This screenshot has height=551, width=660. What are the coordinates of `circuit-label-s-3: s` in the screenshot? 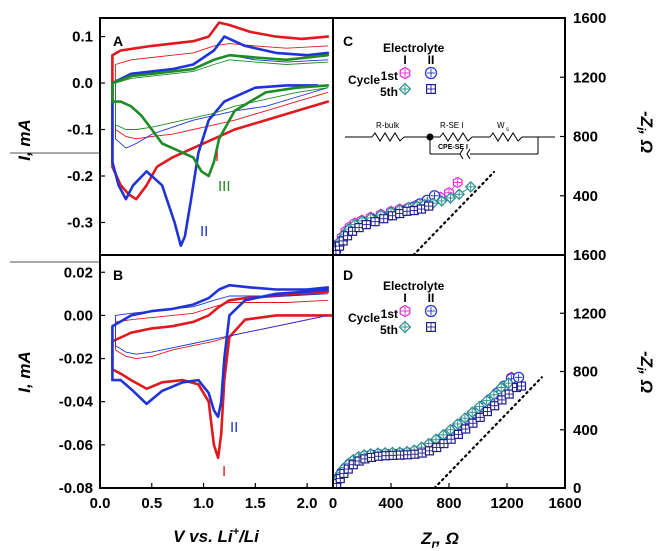 It's located at (507, 130).